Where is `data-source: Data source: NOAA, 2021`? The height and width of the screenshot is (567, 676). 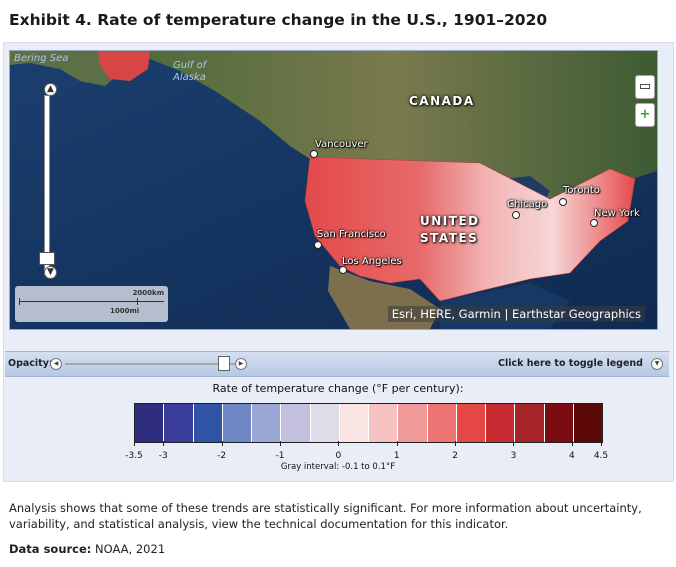
data-source: Data source: NOAA, 2021 is located at coordinates (87, 549).